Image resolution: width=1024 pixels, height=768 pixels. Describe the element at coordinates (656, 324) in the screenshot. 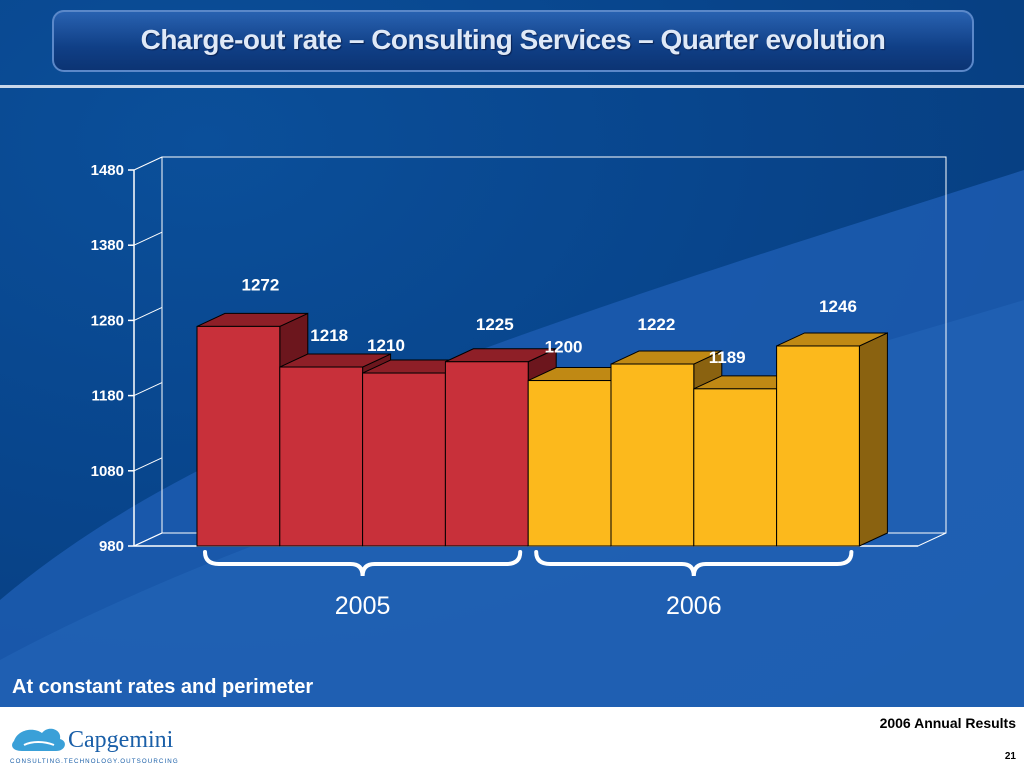

I see `data-label-6: 1222` at that location.